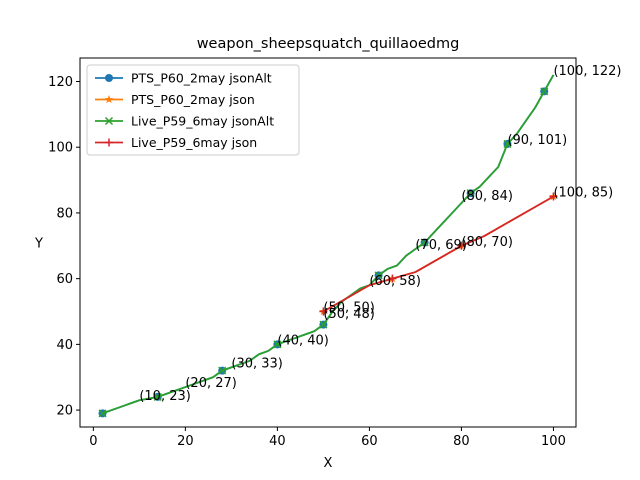  What do you see at coordinates (64, 345) in the screenshot?
I see `y-tick-label: 40` at bounding box center [64, 345].